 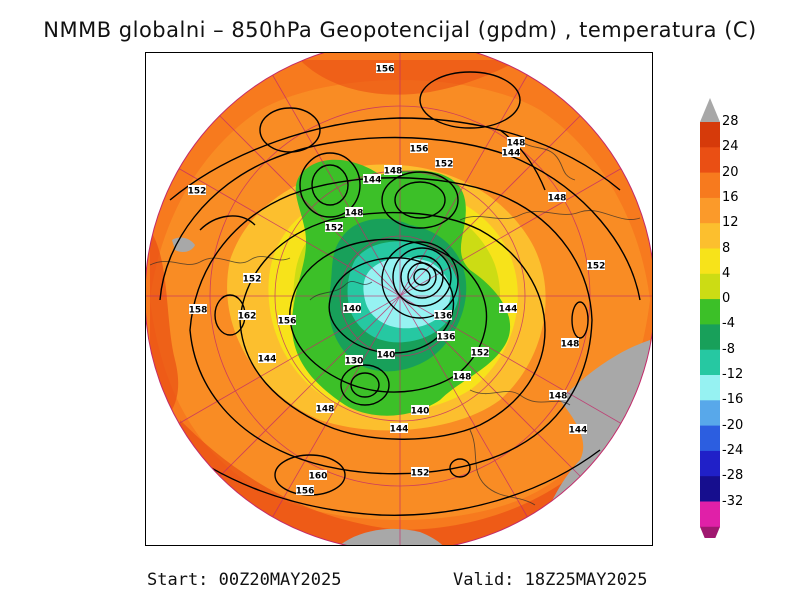 I want to click on colorbar-tick-label: 8, so click(x=726, y=248).